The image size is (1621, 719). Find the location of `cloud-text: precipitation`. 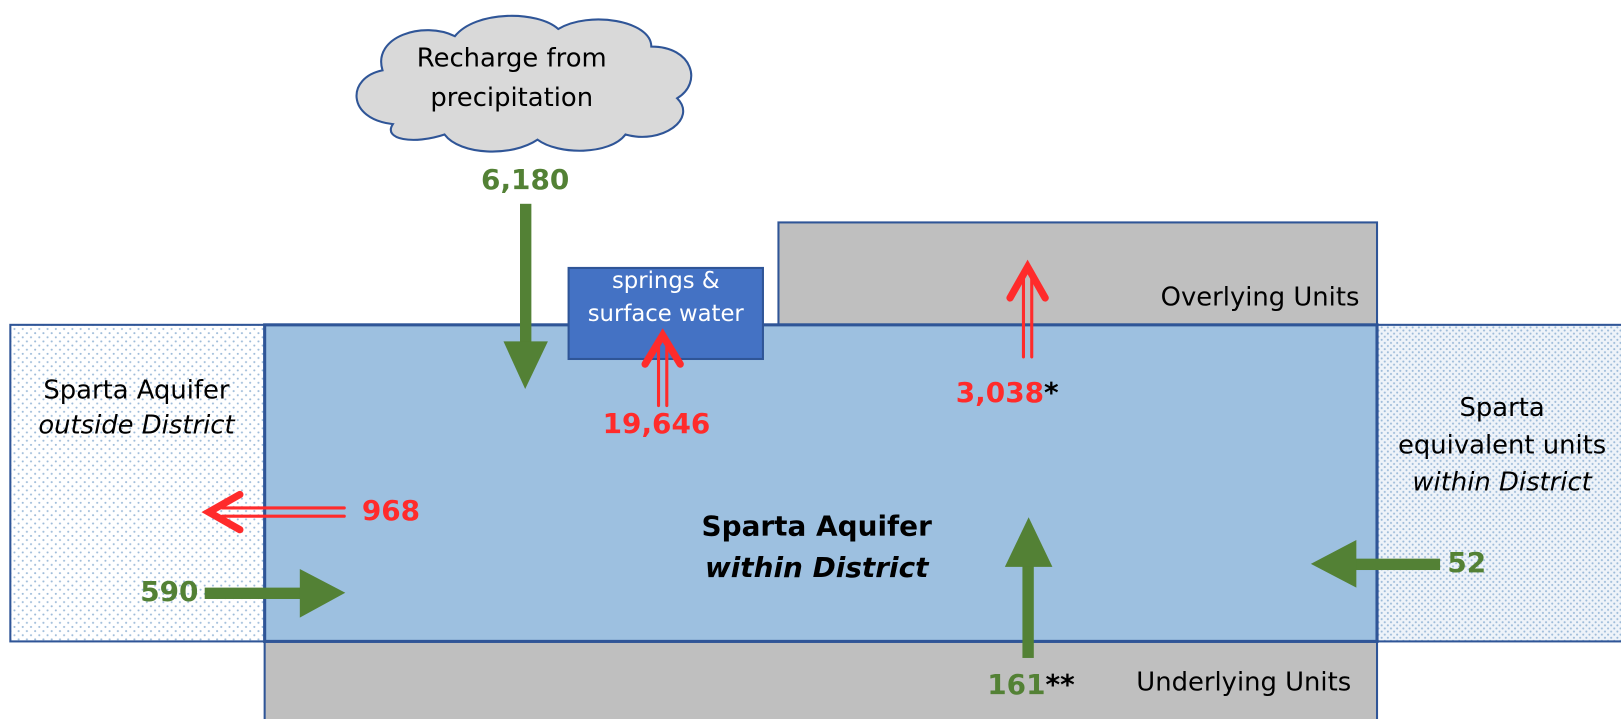

cloud-text: precipitation is located at coordinates (511, 98).